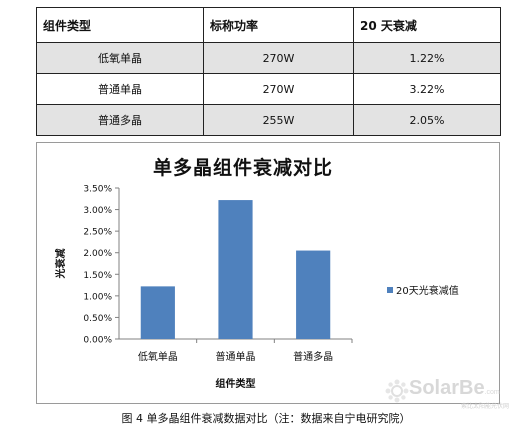  Describe the element at coordinates (427, 25) in the screenshot. I see `header-decay: 20 天衰减` at that location.